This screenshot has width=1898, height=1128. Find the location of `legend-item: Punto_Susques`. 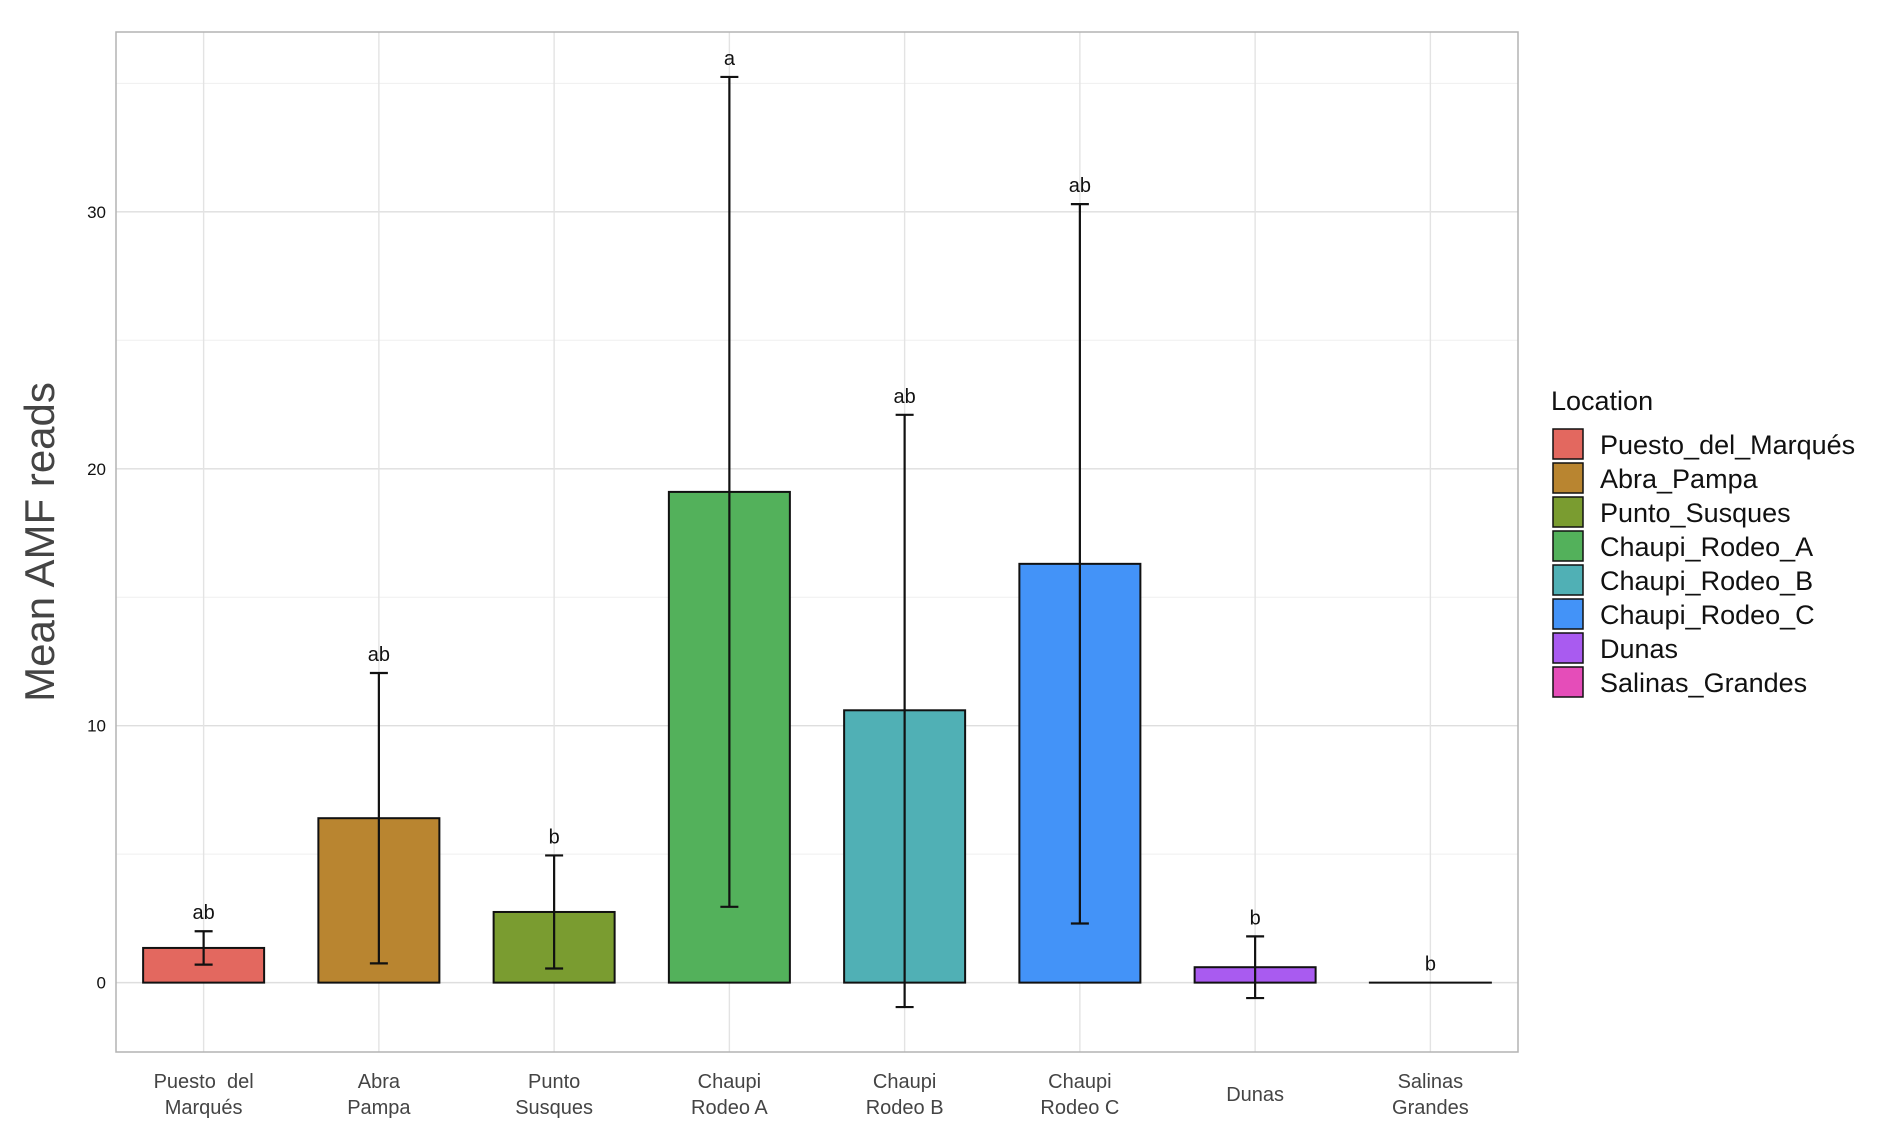

legend-item: Punto_Susques is located at coordinates (1671, 512).